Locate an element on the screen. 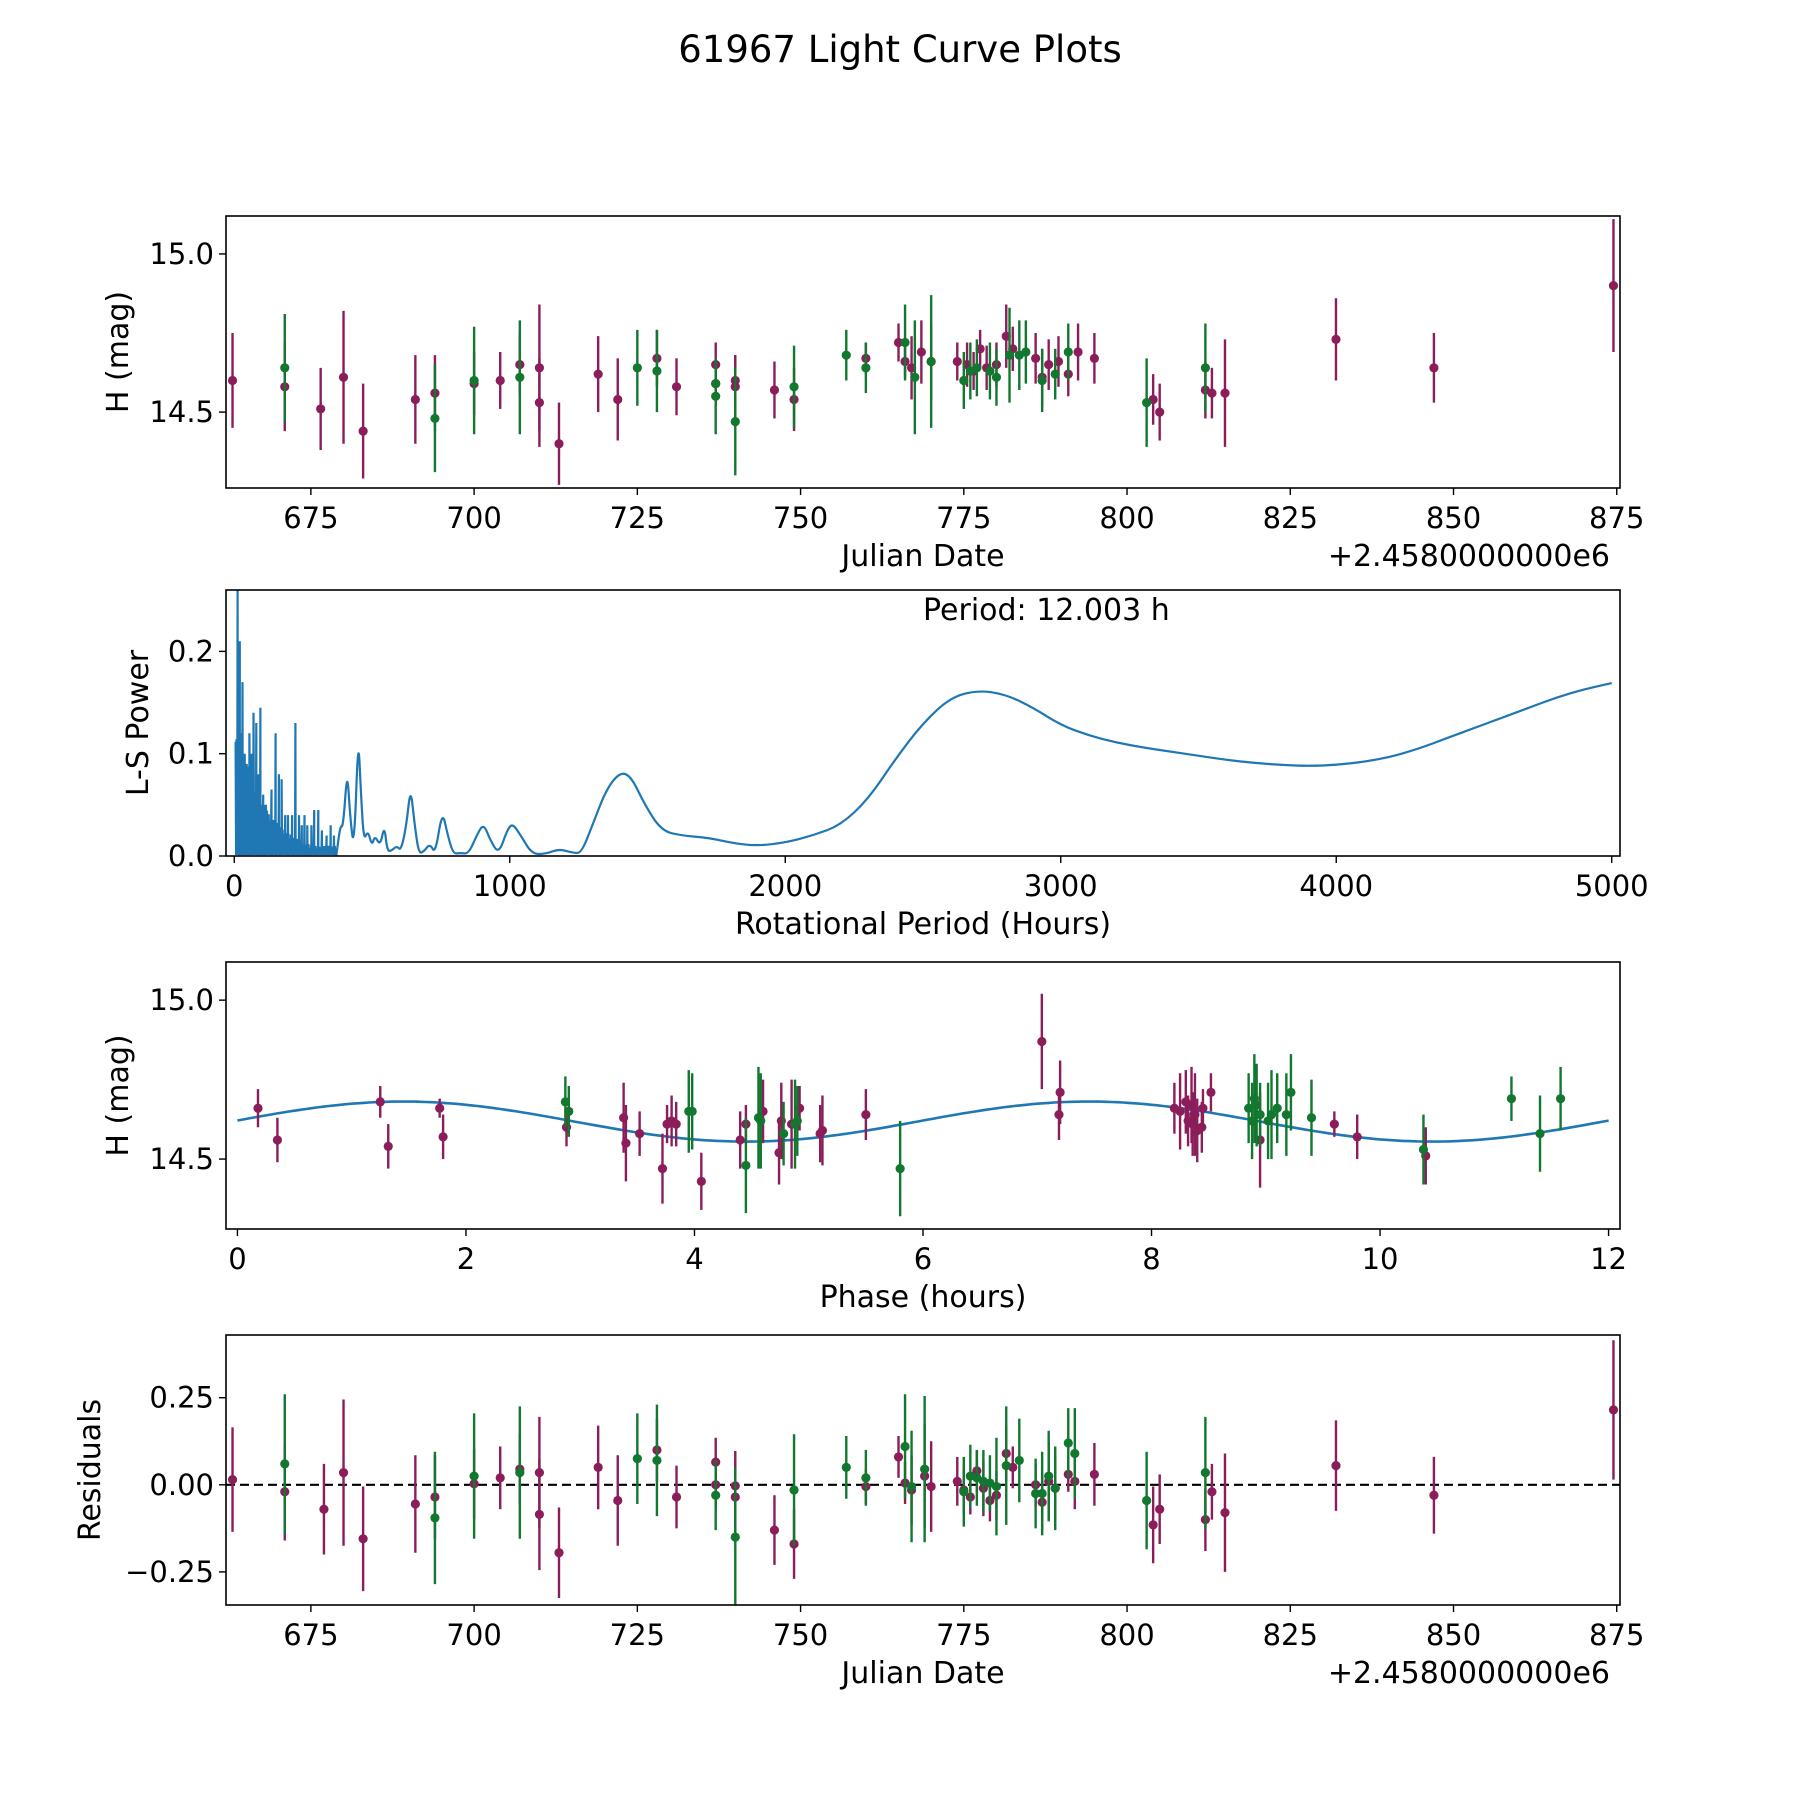 Image resolution: width=1800 pixels, height=1800 pixels. x-axis-label: Rotational Period (Hours) is located at coordinates (923, 924).